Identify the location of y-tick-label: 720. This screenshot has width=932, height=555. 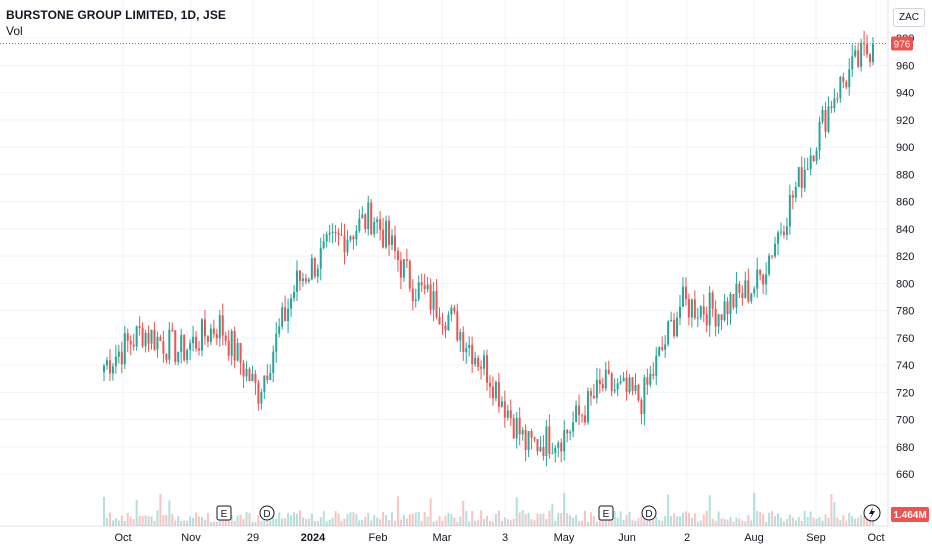
(905, 393).